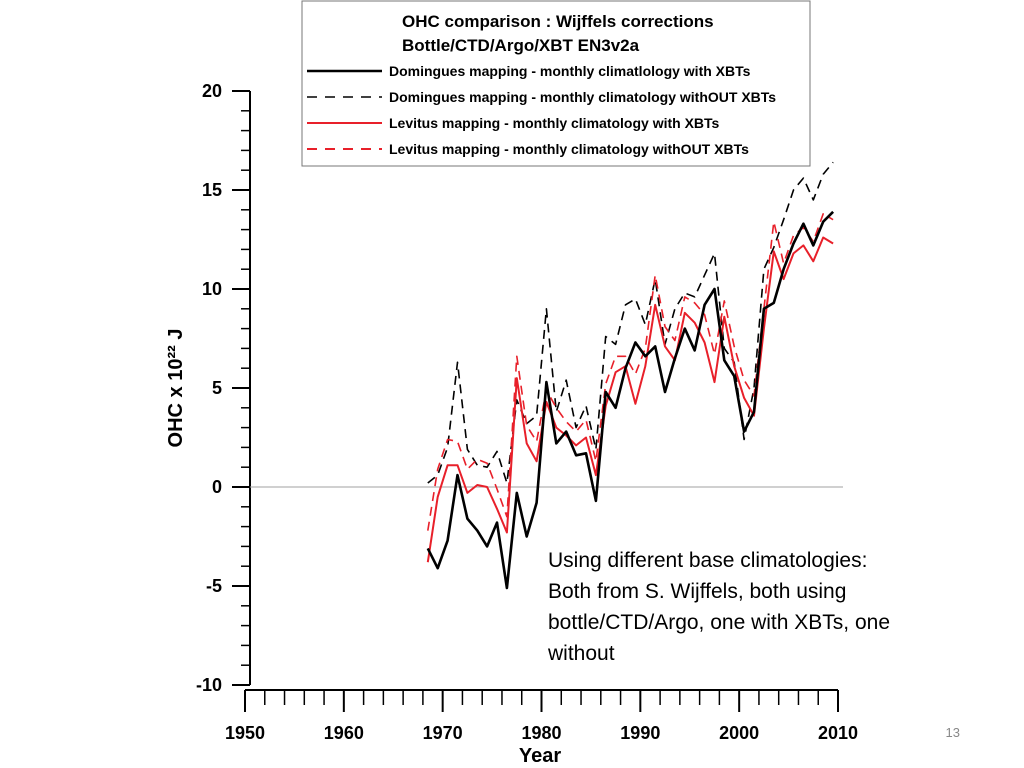 The image size is (1024, 768). I want to click on legend-frame, so click(556, 83).